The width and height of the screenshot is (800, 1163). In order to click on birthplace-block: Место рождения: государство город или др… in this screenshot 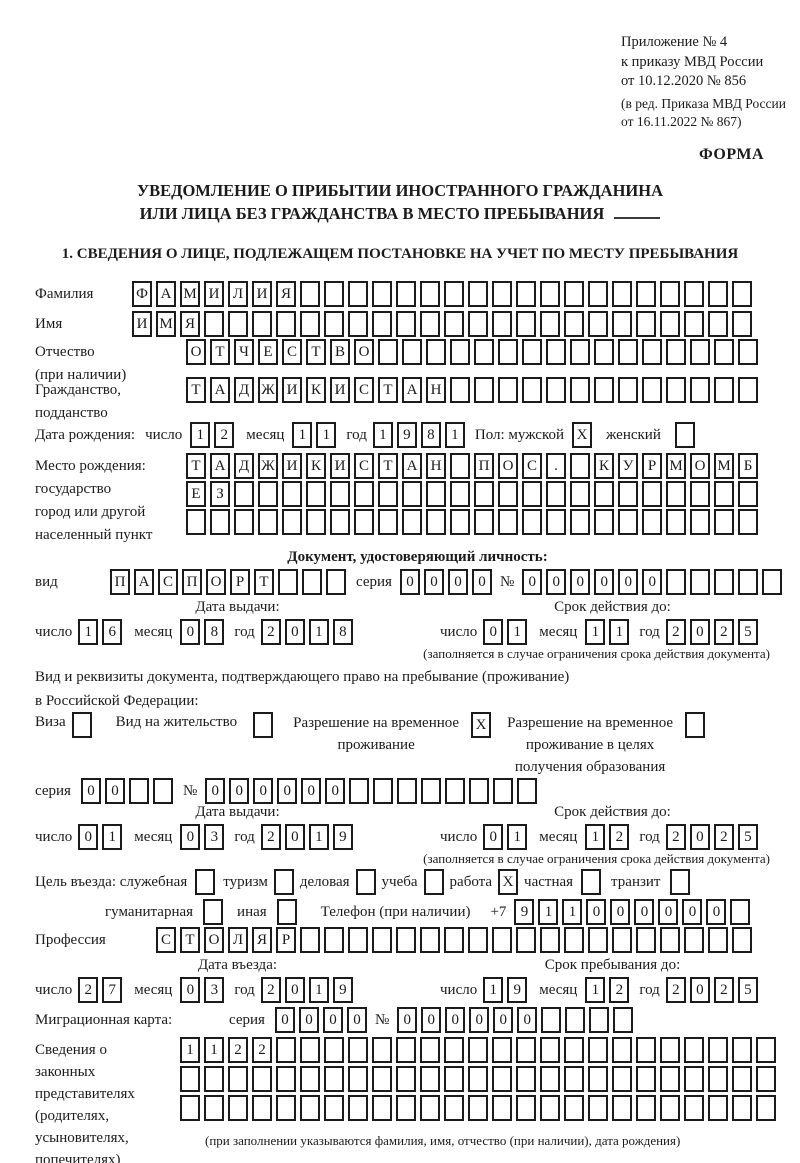, I will do `click(417, 500)`.